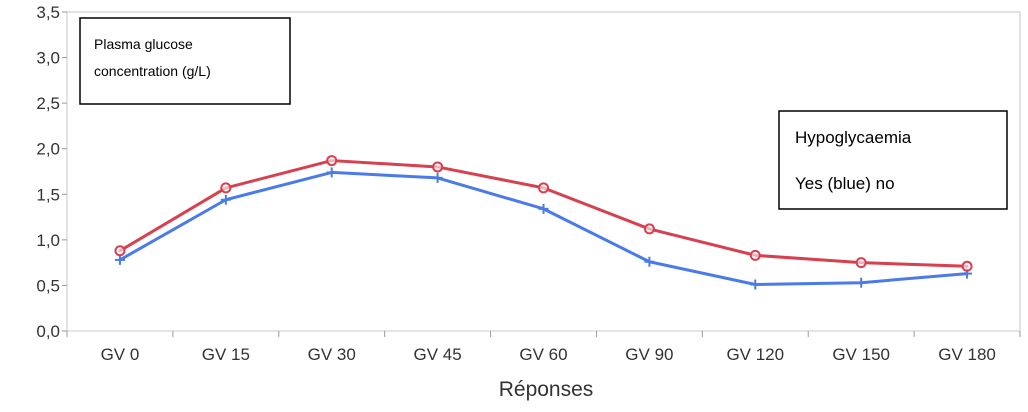 This screenshot has width=1028, height=412. I want to click on y-axis: 0,0 0,5 1,0 1,5 2,0 2,5 3,0 3,5, so click(51, 172).